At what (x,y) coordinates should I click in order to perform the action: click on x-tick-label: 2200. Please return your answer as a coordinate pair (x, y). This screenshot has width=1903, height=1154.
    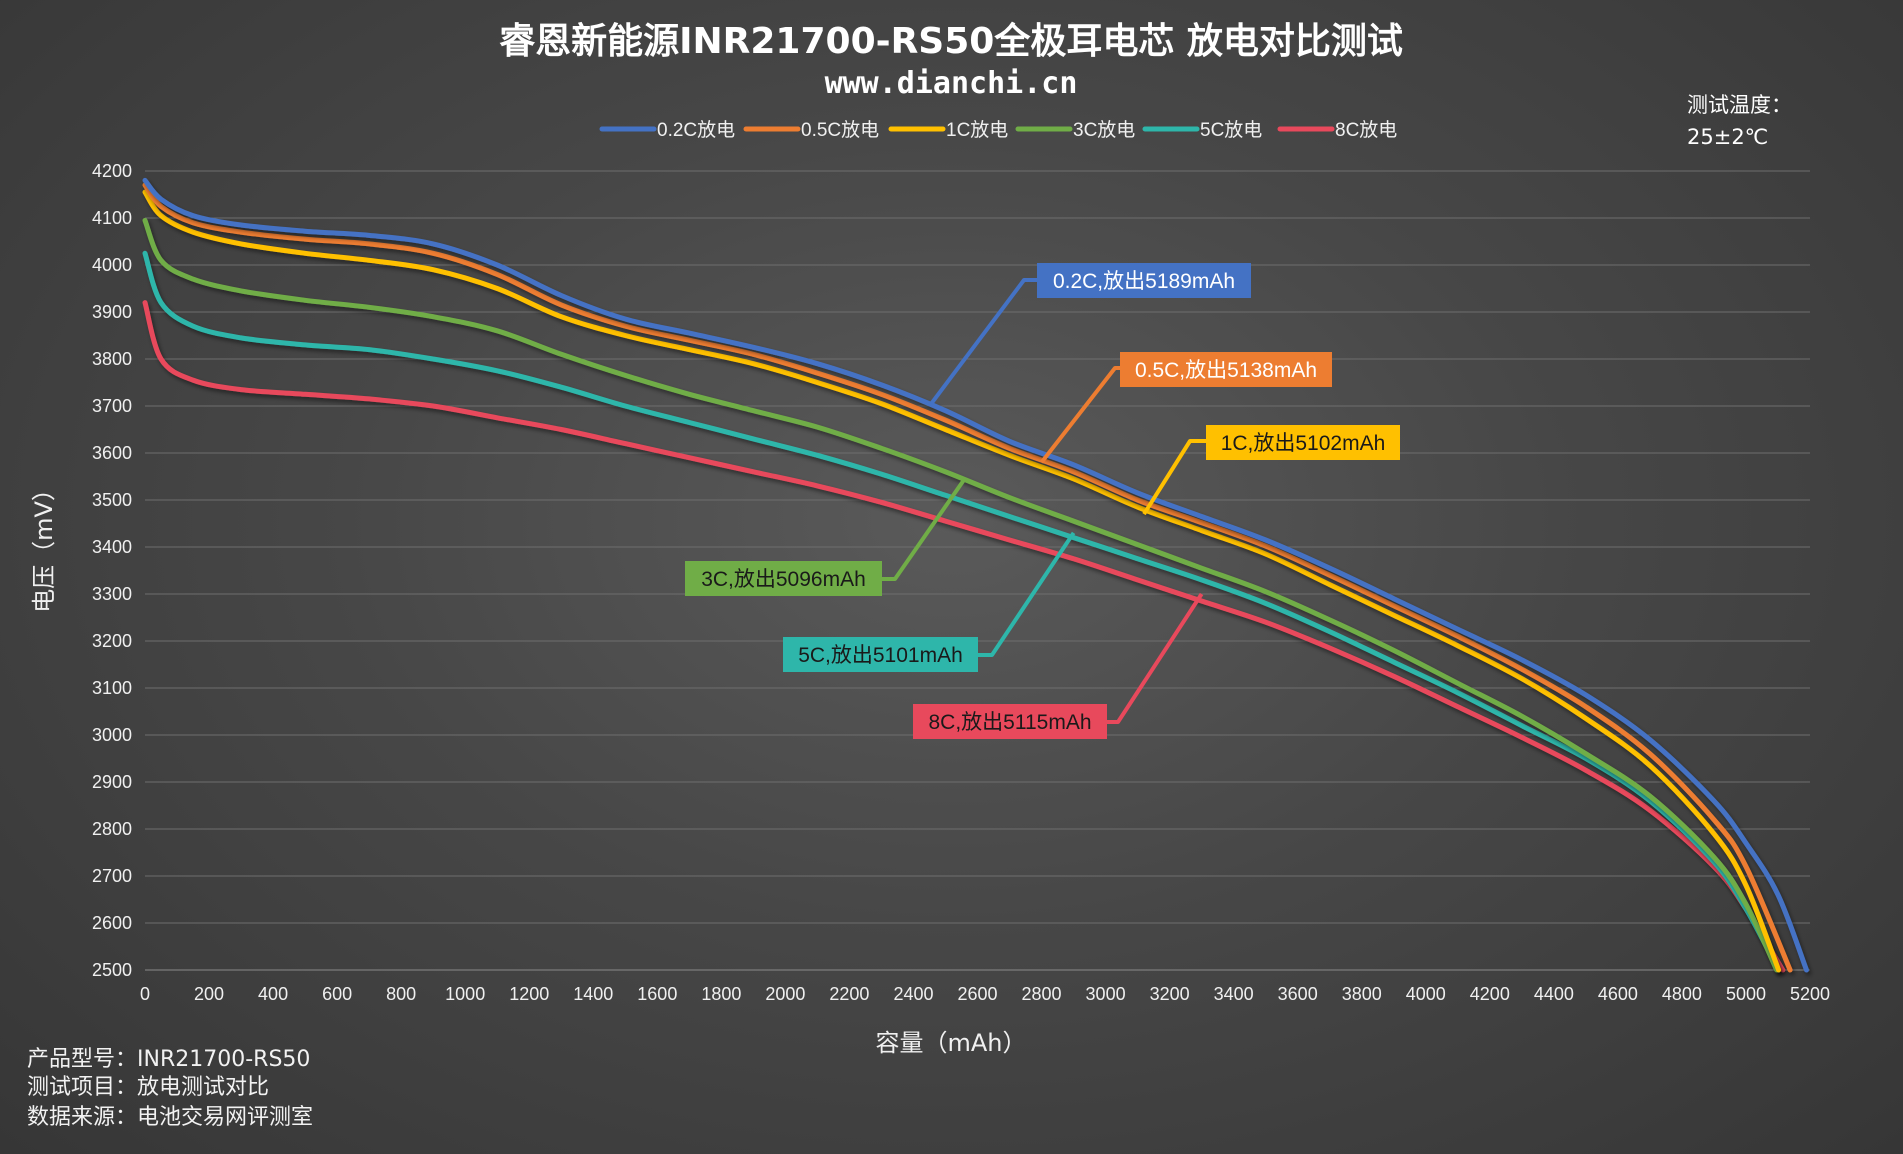
    Looking at the image, I should click on (849, 994).